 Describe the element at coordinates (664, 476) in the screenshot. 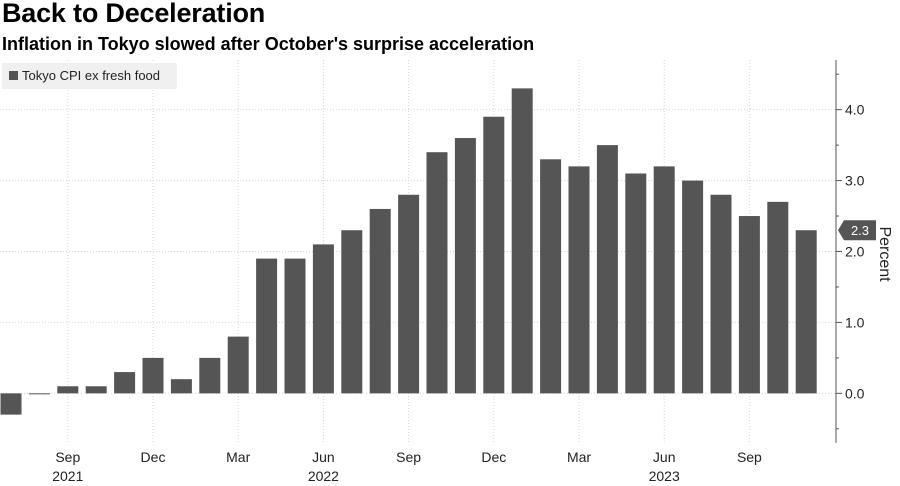

I see `x-year-label: 2023` at that location.